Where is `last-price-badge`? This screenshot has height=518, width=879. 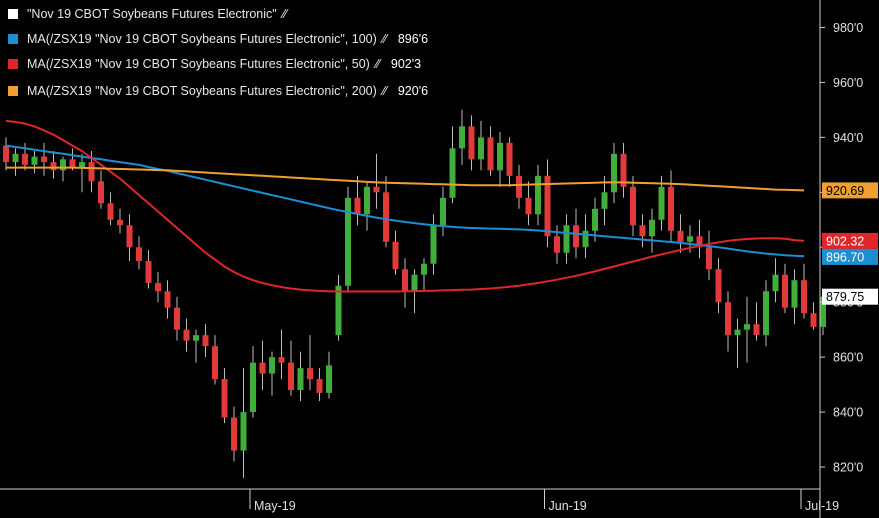 last-price-badge is located at coordinates (850, 296).